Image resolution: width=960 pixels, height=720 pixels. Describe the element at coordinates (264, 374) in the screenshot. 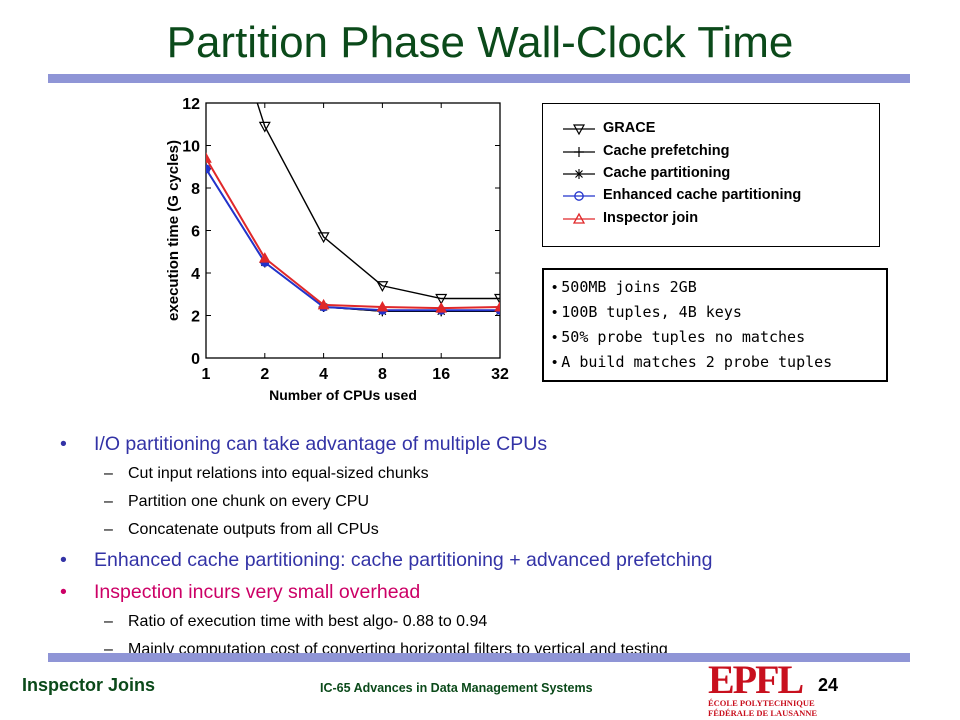

I see `x-tick-label: 2` at that location.